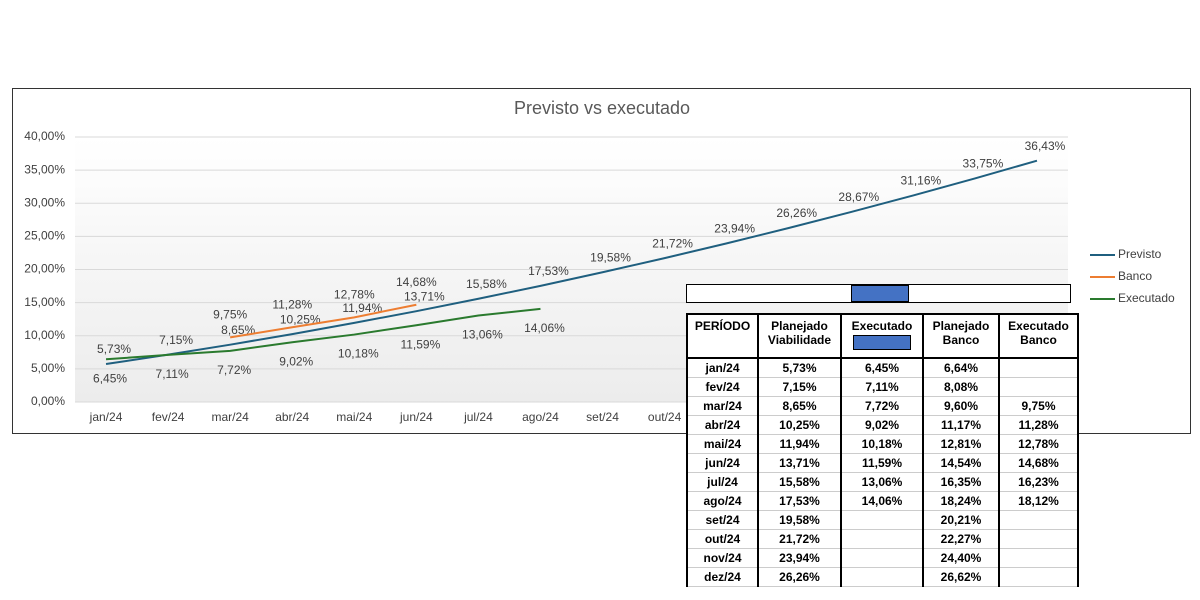  What do you see at coordinates (1038, 501) in the screenshot?
I see `table-cell: 18,12%` at bounding box center [1038, 501].